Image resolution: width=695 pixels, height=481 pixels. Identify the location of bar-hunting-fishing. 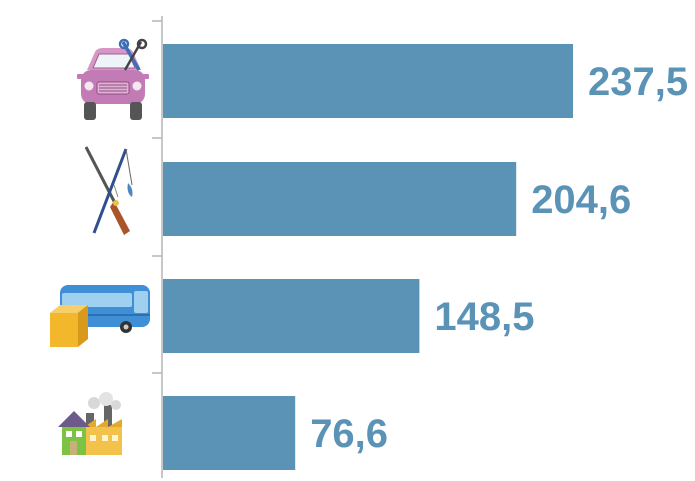
(339, 199).